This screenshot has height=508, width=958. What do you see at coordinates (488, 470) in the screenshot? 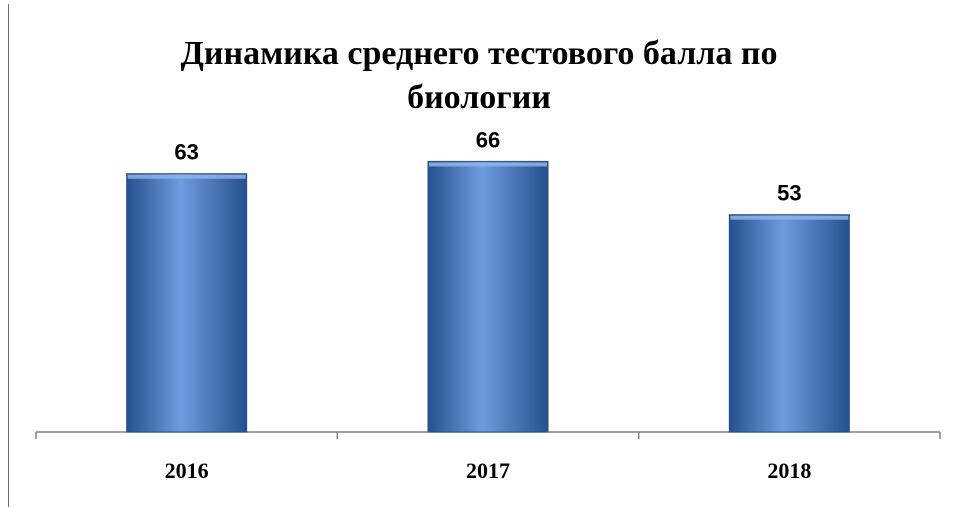
I see `x-tick-label-2017: 2017` at bounding box center [488, 470].